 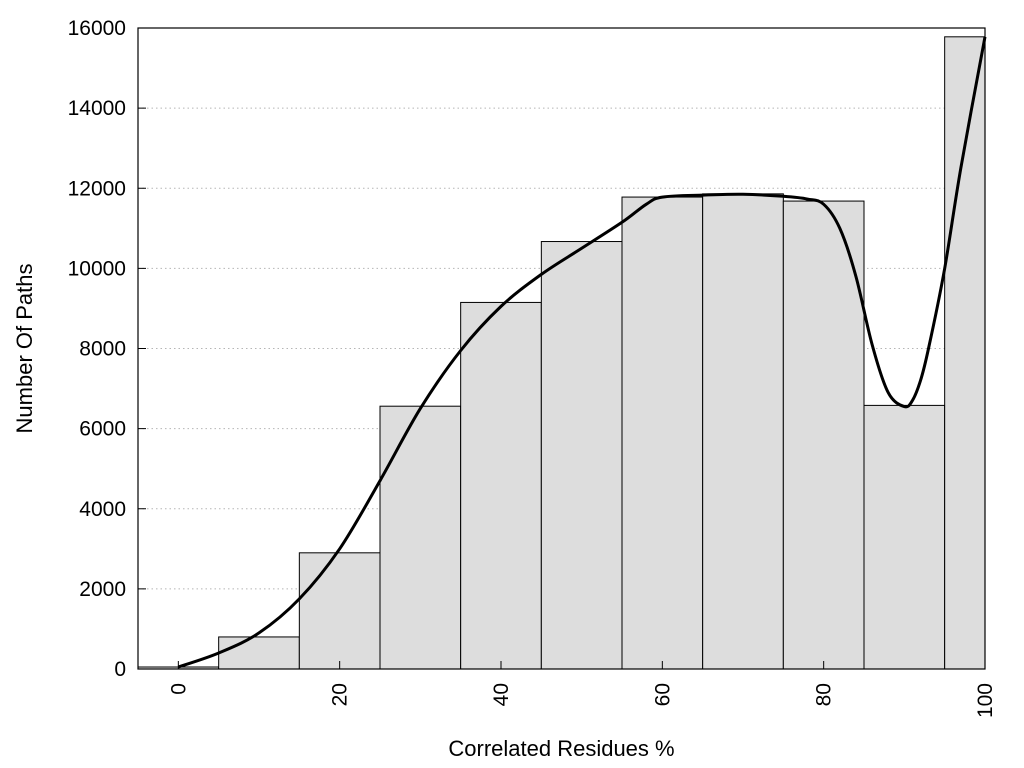 What do you see at coordinates (178, 689) in the screenshot?
I see `x-tick-label: 0` at bounding box center [178, 689].